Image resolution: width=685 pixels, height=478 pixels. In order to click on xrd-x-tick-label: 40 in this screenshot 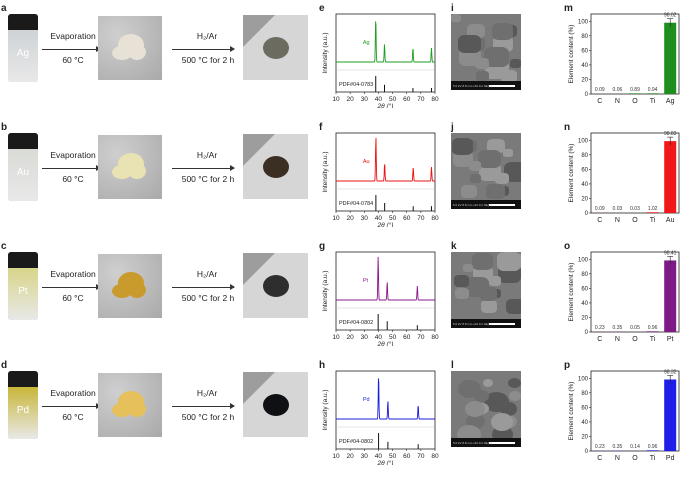, I will do `click(379, 456)`.